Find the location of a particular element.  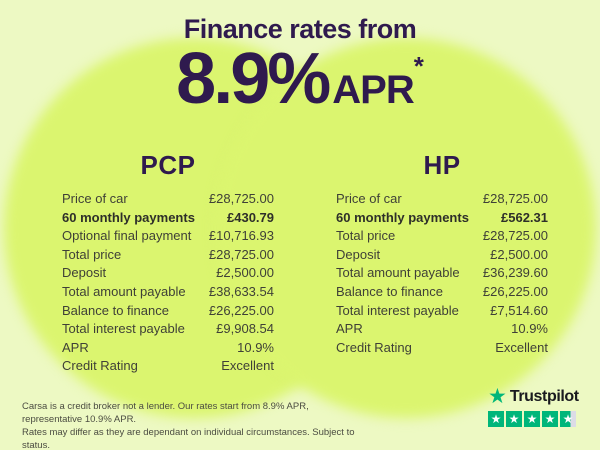

finance-row: Total amount payable £38,633.54 is located at coordinates (168, 292).